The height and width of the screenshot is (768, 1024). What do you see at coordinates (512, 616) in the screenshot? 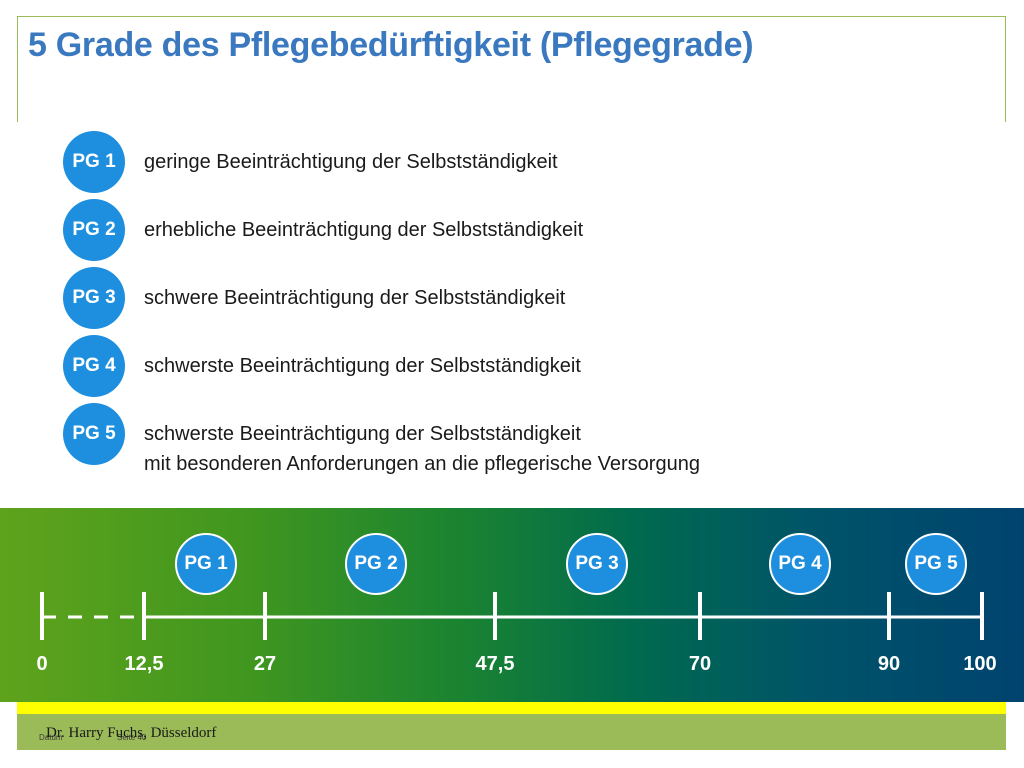
I see `scale-line-graphic` at bounding box center [512, 616].